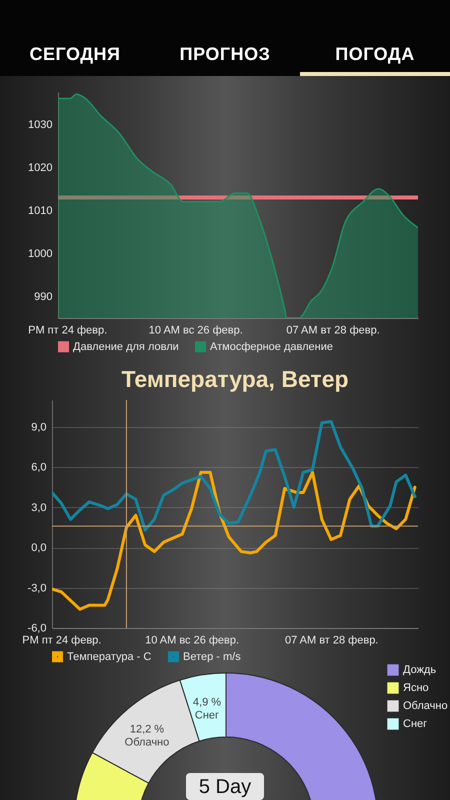 The image size is (450, 800). I want to click on slice-label: Облачно, so click(147, 742).